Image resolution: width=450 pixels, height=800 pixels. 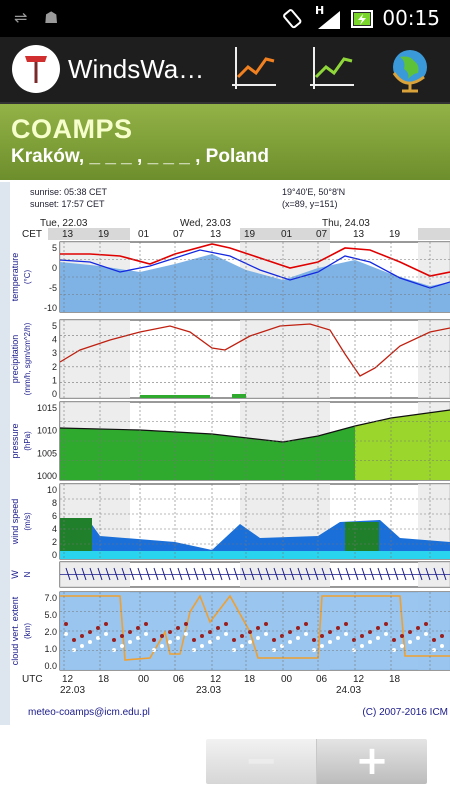 What do you see at coordinates (54, 529) in the screenshot?
I see `axis-tick: 4` at bounding box center [54, 529].